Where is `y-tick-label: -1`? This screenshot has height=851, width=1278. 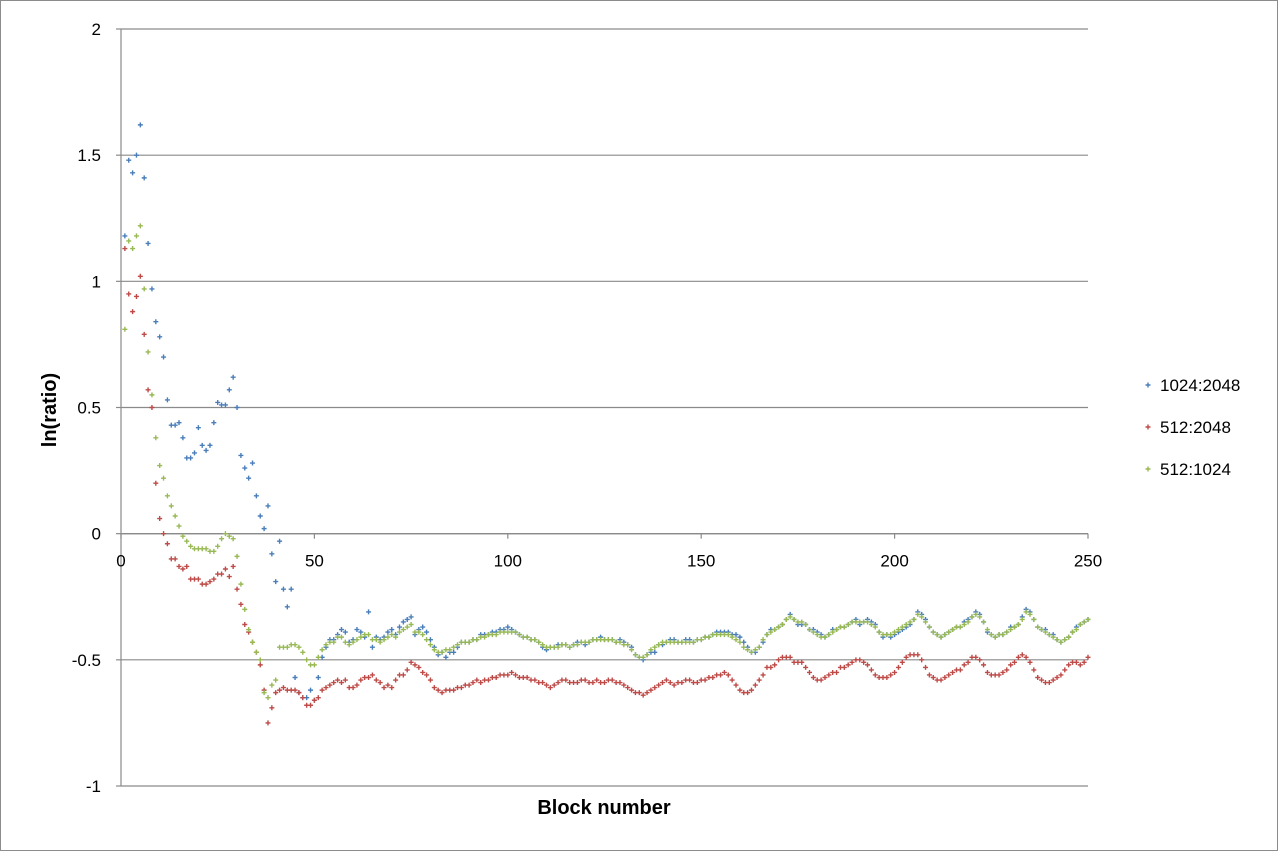 y-tick-label: -1 is located at coordinates (93, 786).